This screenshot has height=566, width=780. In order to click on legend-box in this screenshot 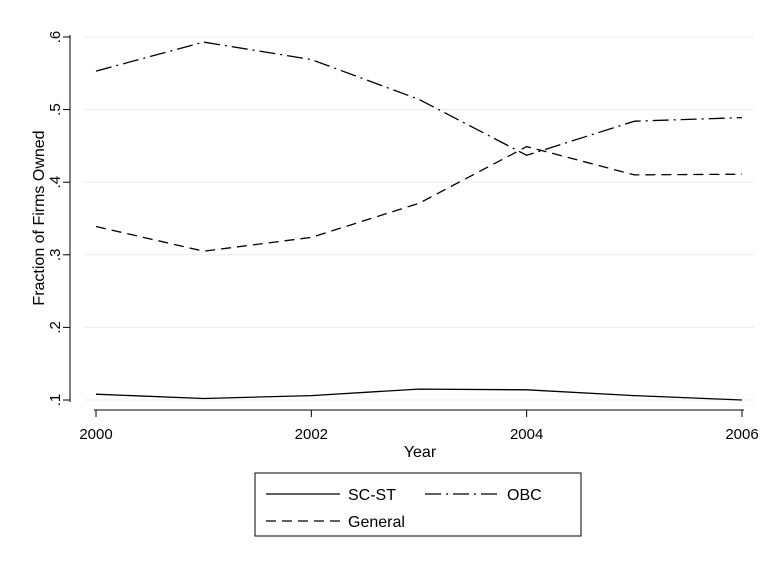, I will do `click(418, 504)`.